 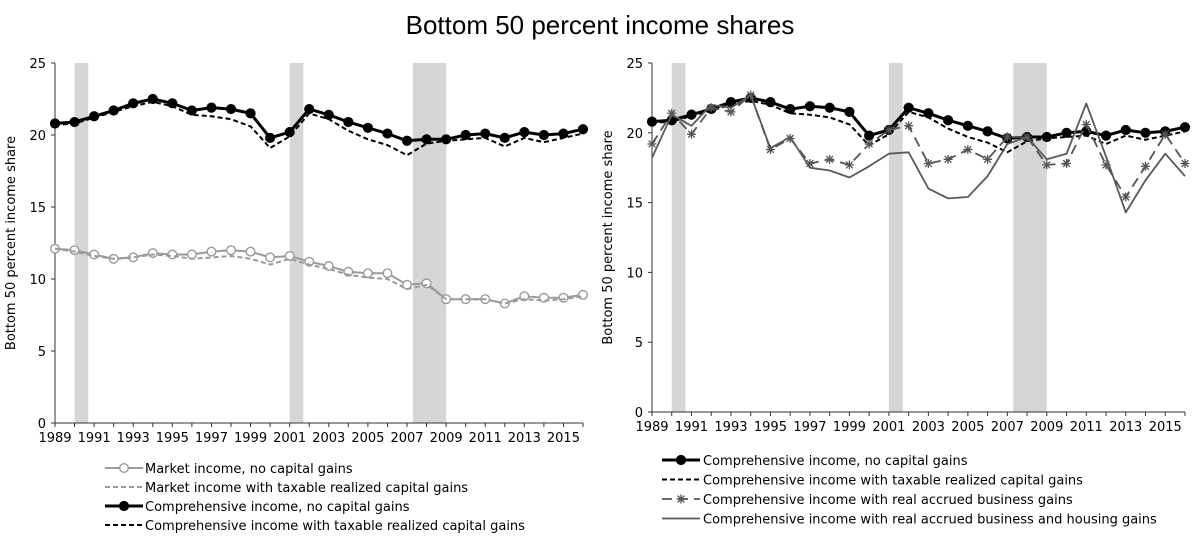 I want to click on y-tick-label: 0, so click(x=42, y=424).